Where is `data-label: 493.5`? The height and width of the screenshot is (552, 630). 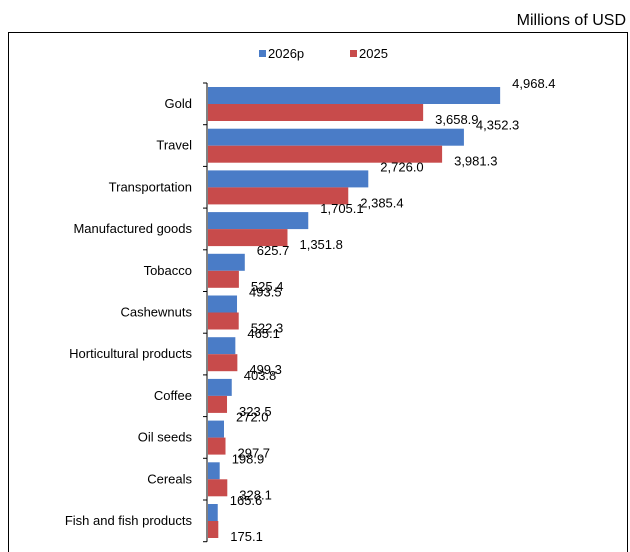
data-label: 493.5 is located at coordinates (265, 292).